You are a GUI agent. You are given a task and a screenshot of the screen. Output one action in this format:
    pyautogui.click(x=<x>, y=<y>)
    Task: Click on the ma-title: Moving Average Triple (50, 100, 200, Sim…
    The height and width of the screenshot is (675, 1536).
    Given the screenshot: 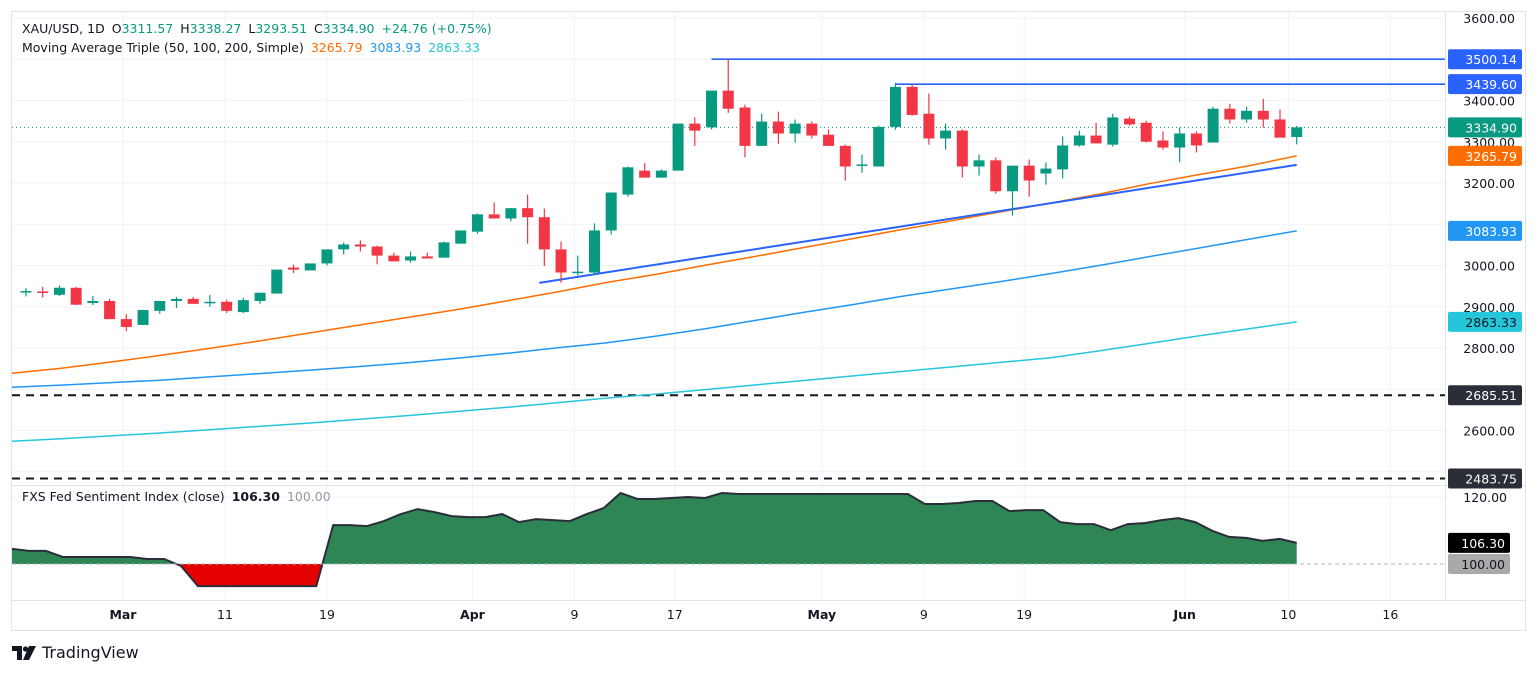 What is the action you would take?
    pyautogui.click(x=163, y=47)
    